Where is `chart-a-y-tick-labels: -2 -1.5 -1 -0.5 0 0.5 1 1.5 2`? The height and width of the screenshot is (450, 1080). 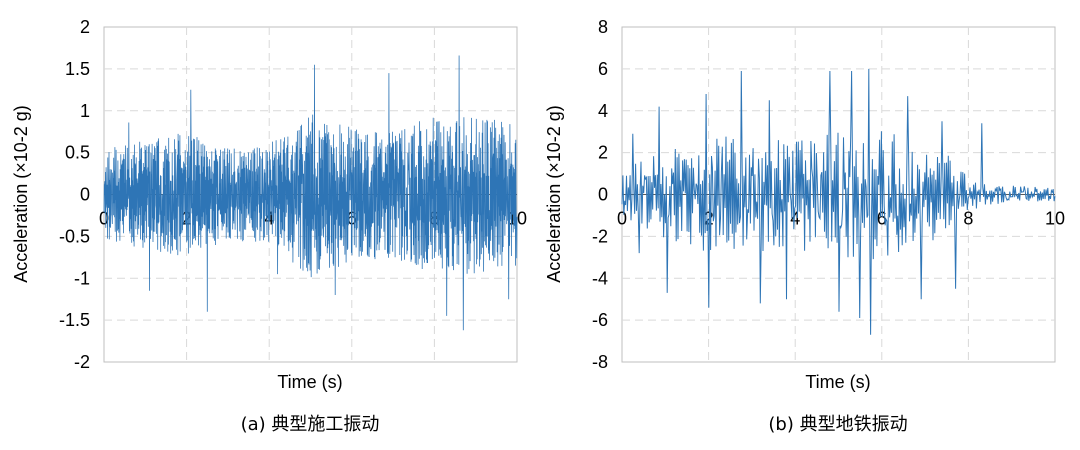 chart-a-y-tick-labels: -2 -1.5 -1 -0.5 0 0.5 1 1.5 2 is located at coordinates (74, 194).